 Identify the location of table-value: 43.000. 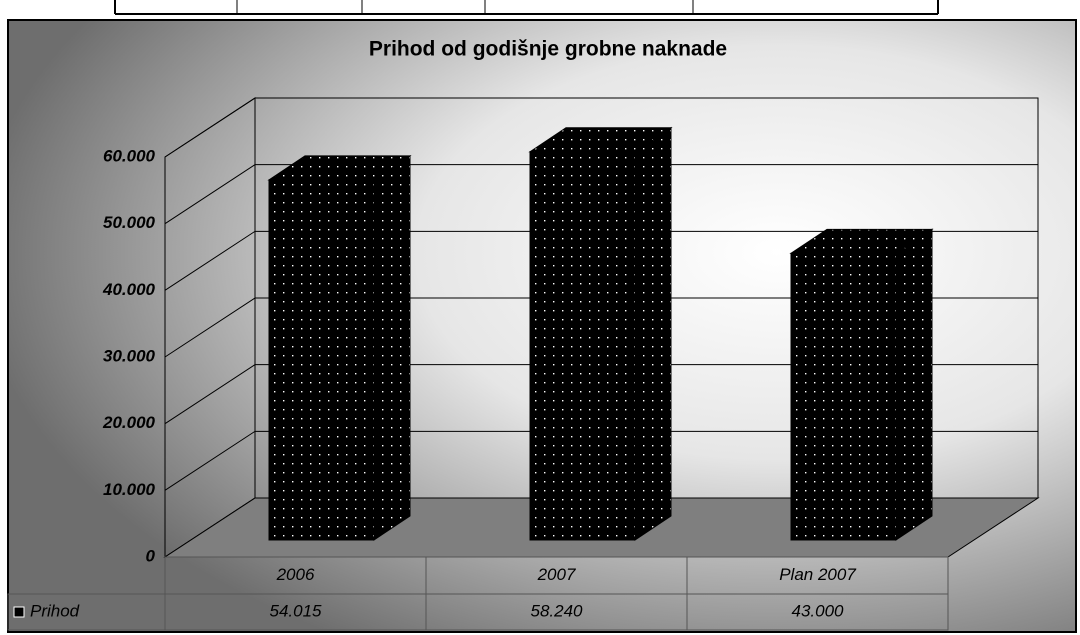
(818, 610).